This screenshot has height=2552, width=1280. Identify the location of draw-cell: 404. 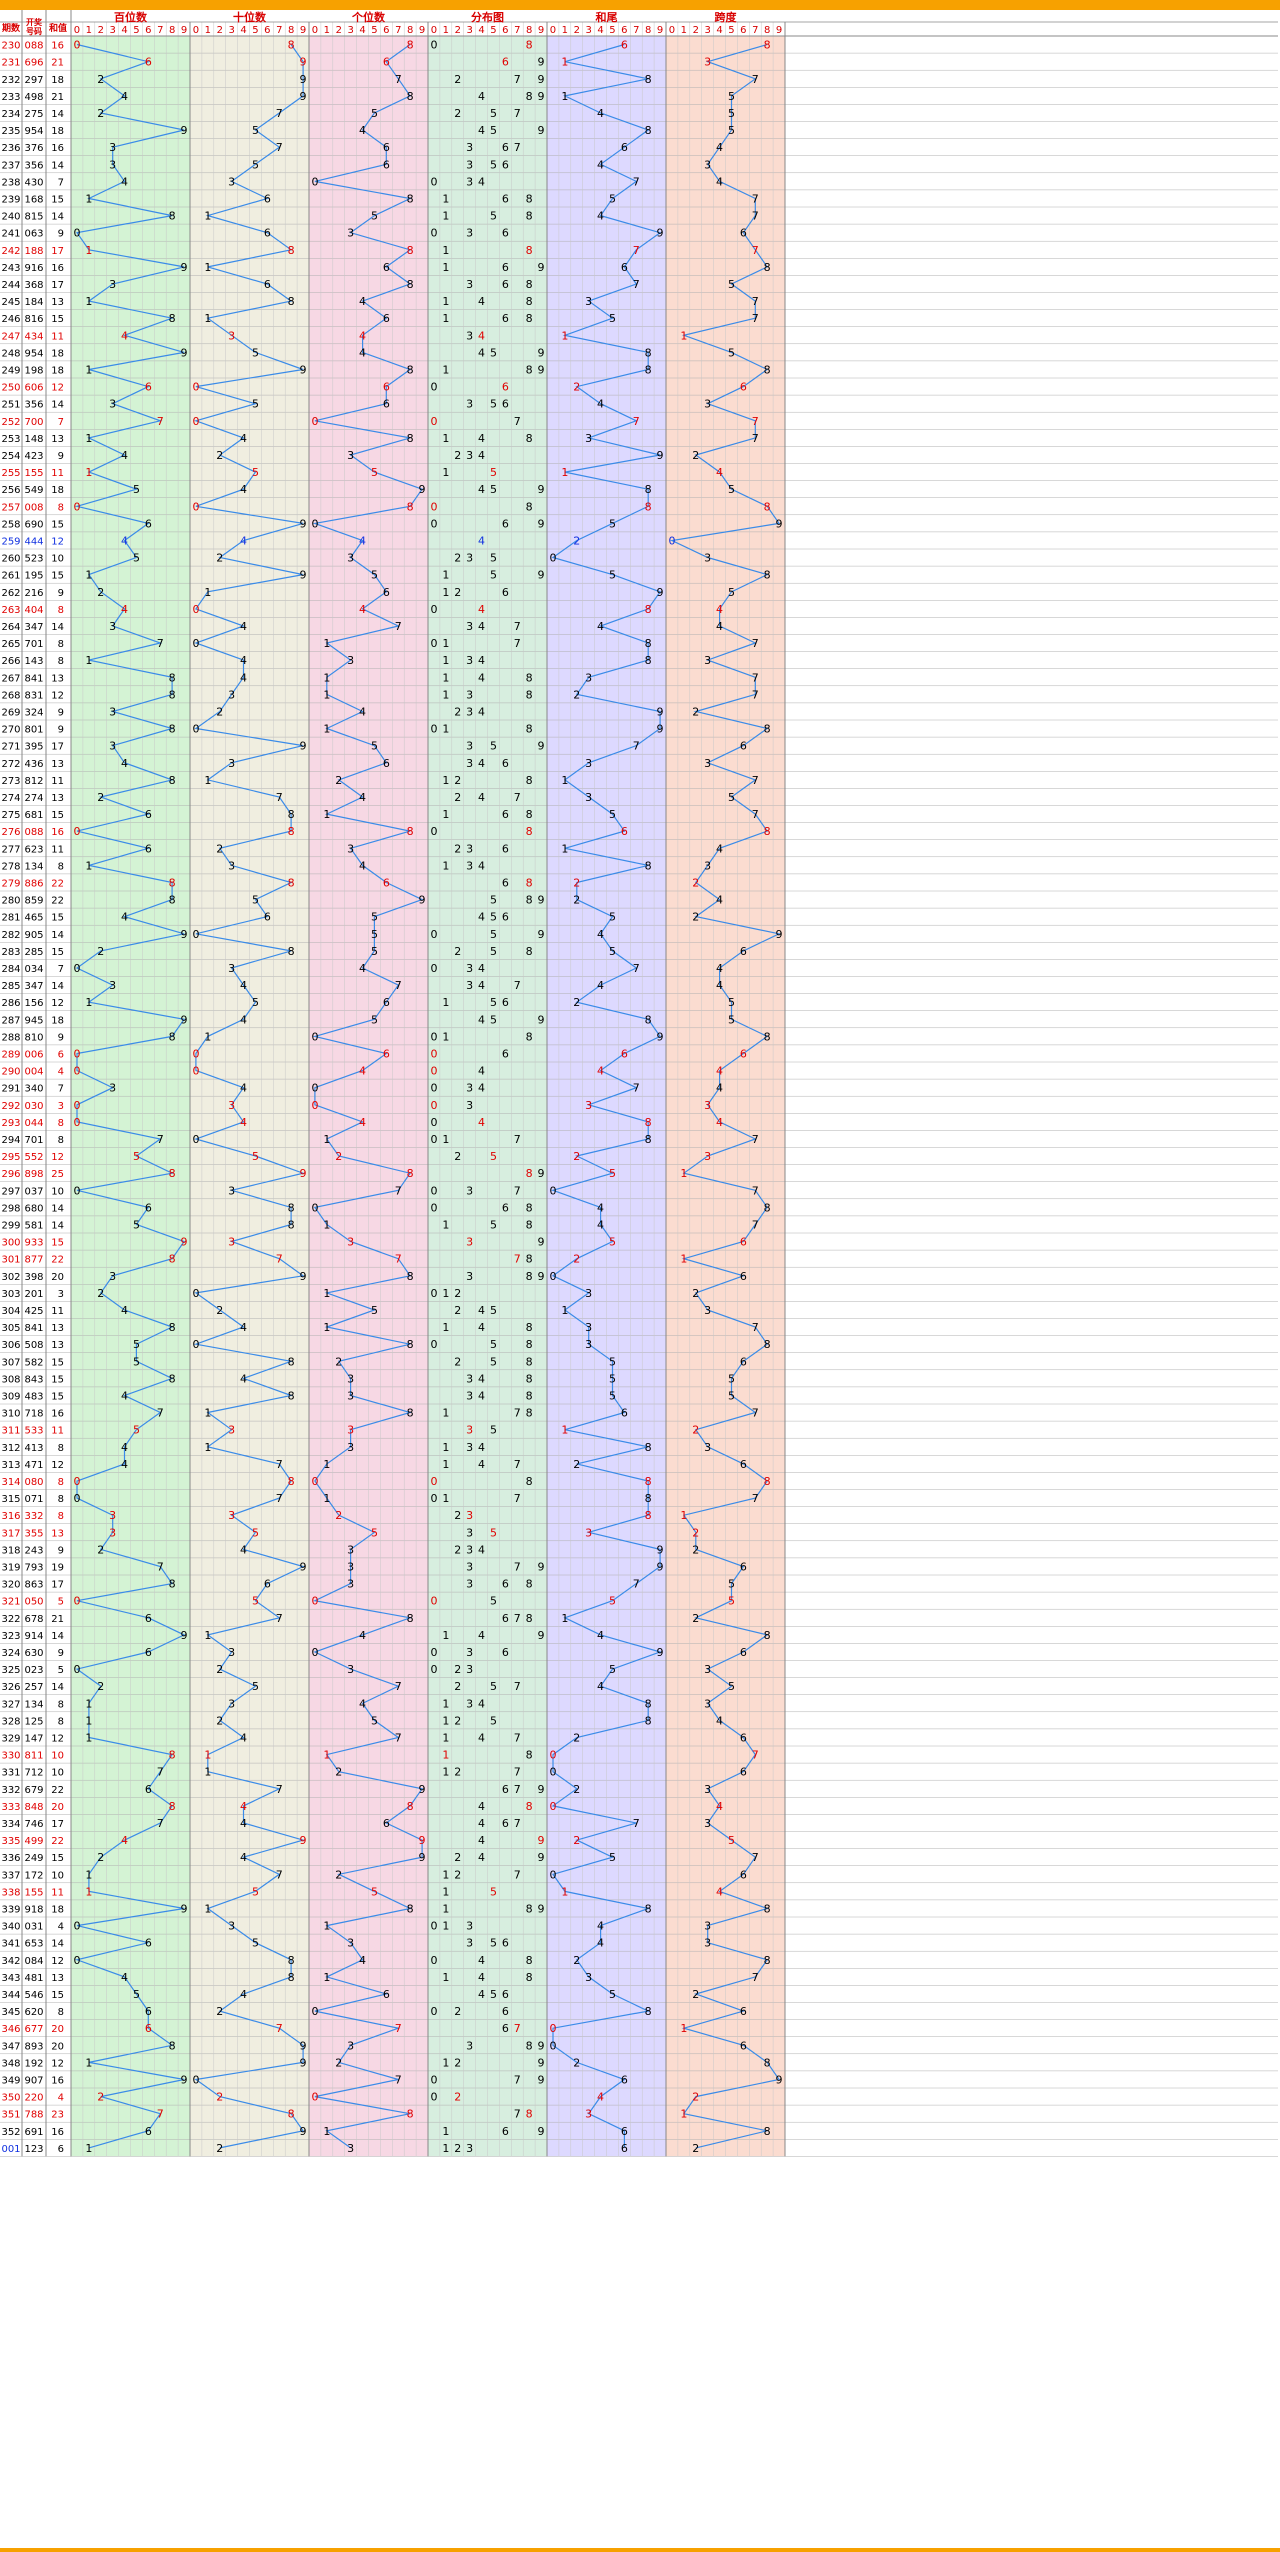
(33, 610).